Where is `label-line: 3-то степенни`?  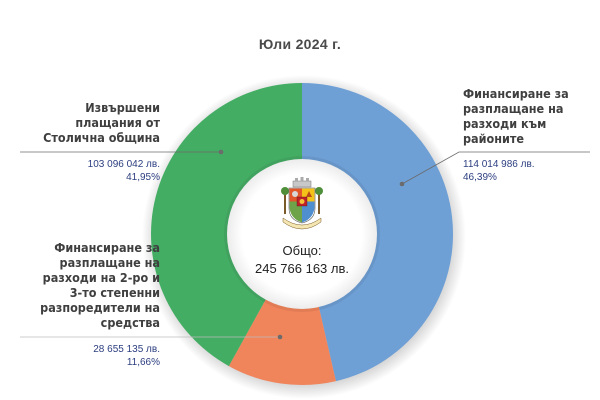 label-line: 3-то степенни is located at coordinates (114, 292).